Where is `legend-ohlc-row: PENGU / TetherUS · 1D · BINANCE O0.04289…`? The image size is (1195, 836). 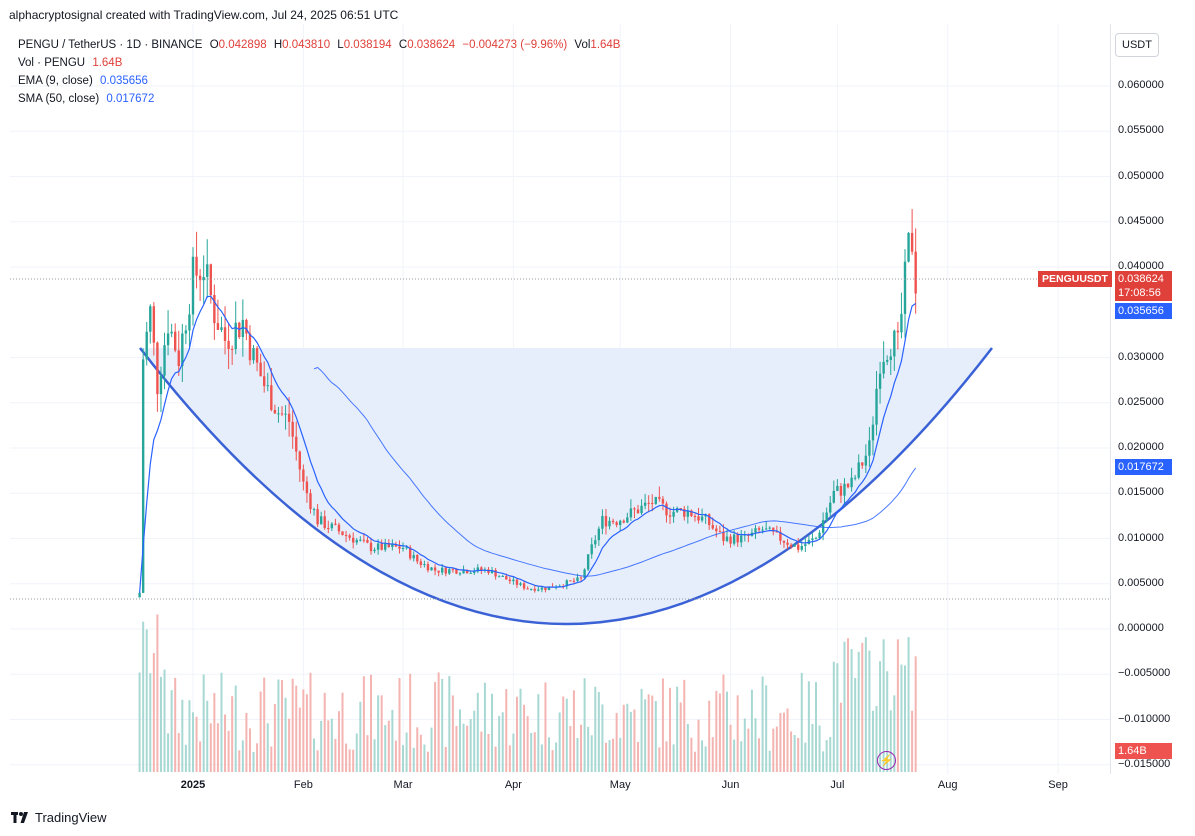 legend-ohlc-row: PENGU / TetherUS · 1D · BINANCE O0.04289… is located at coordinates (319, 45).